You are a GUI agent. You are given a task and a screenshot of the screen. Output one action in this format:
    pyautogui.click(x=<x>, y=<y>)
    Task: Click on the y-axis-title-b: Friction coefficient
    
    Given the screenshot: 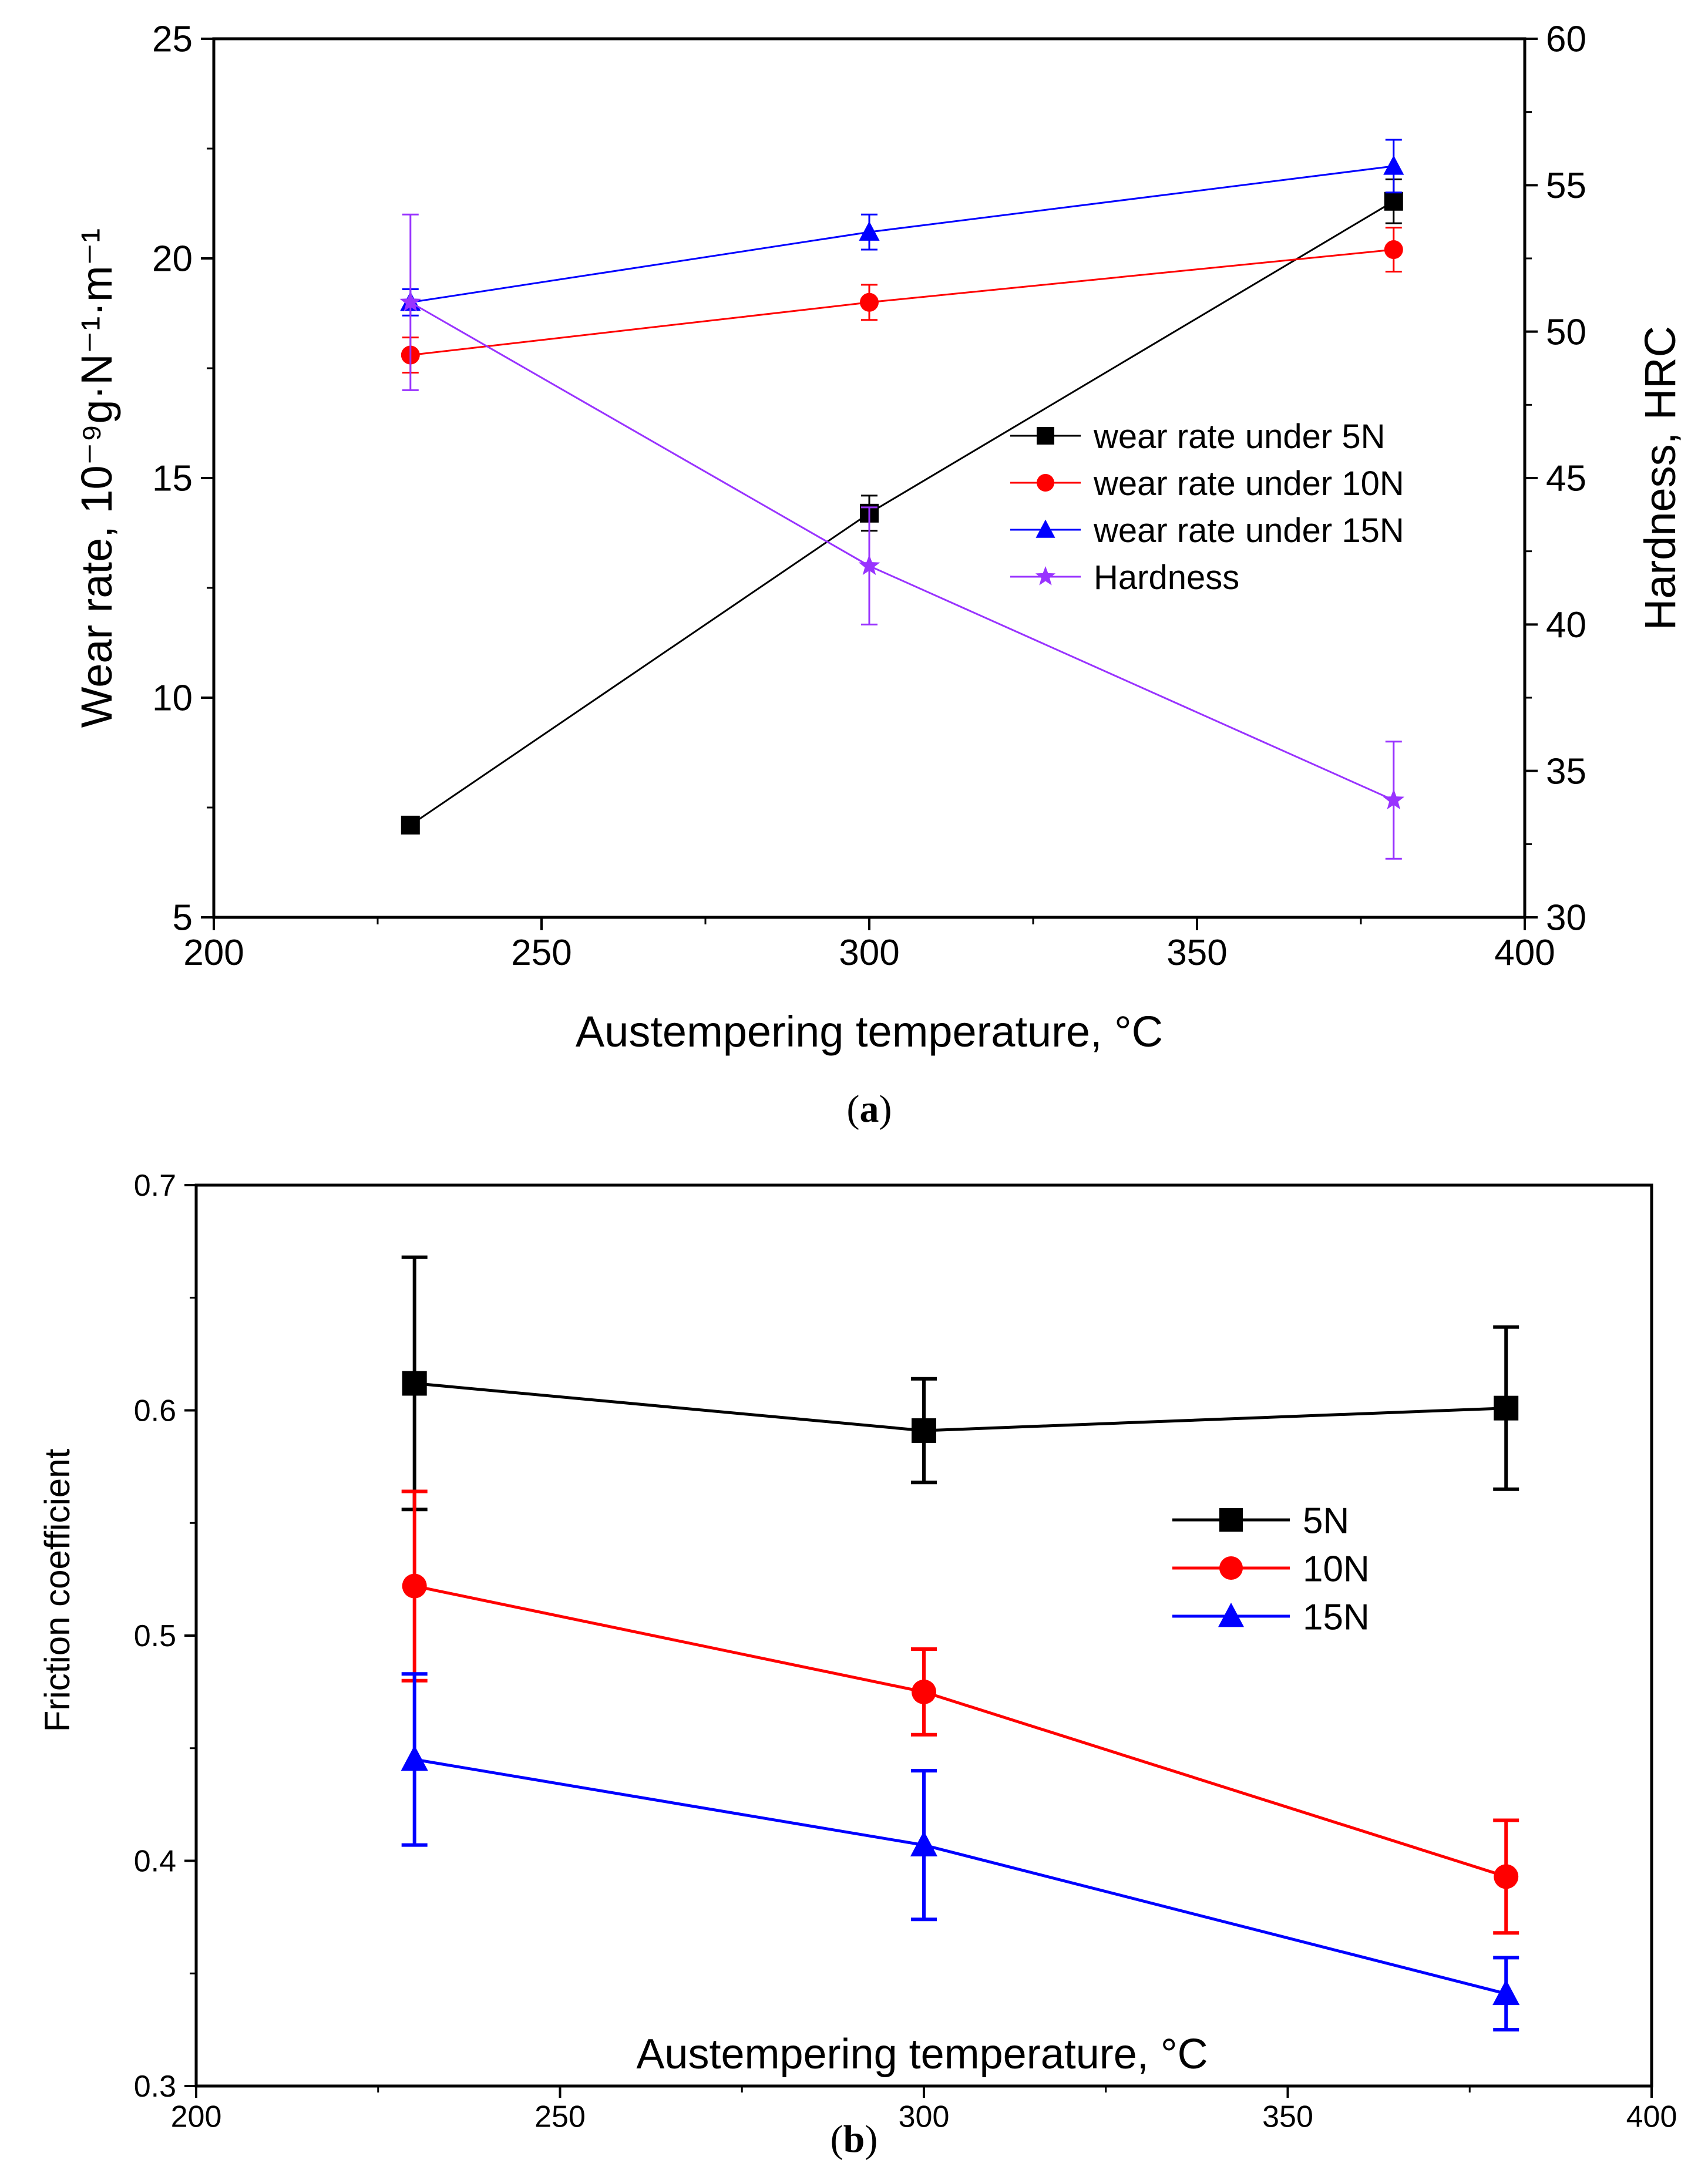 What is the action you would take?
    pyautogui.click(x=57, y=1590)
    